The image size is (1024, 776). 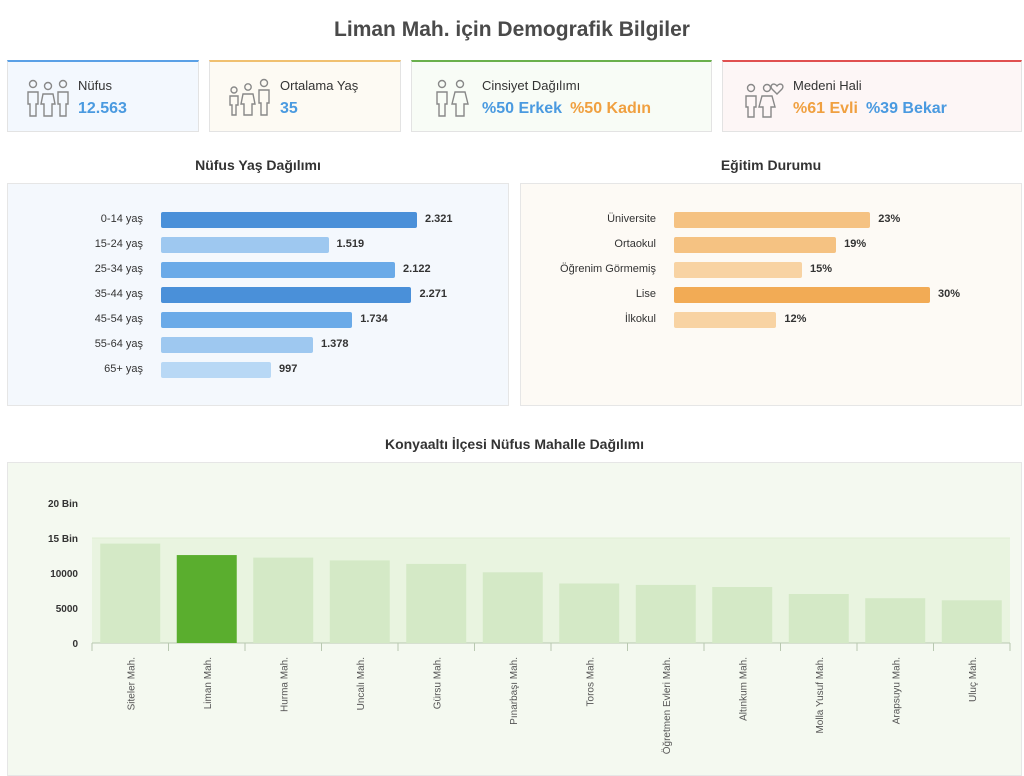 I want to click on x-tick-label: Liman Mah., so click(x=208, y=683).